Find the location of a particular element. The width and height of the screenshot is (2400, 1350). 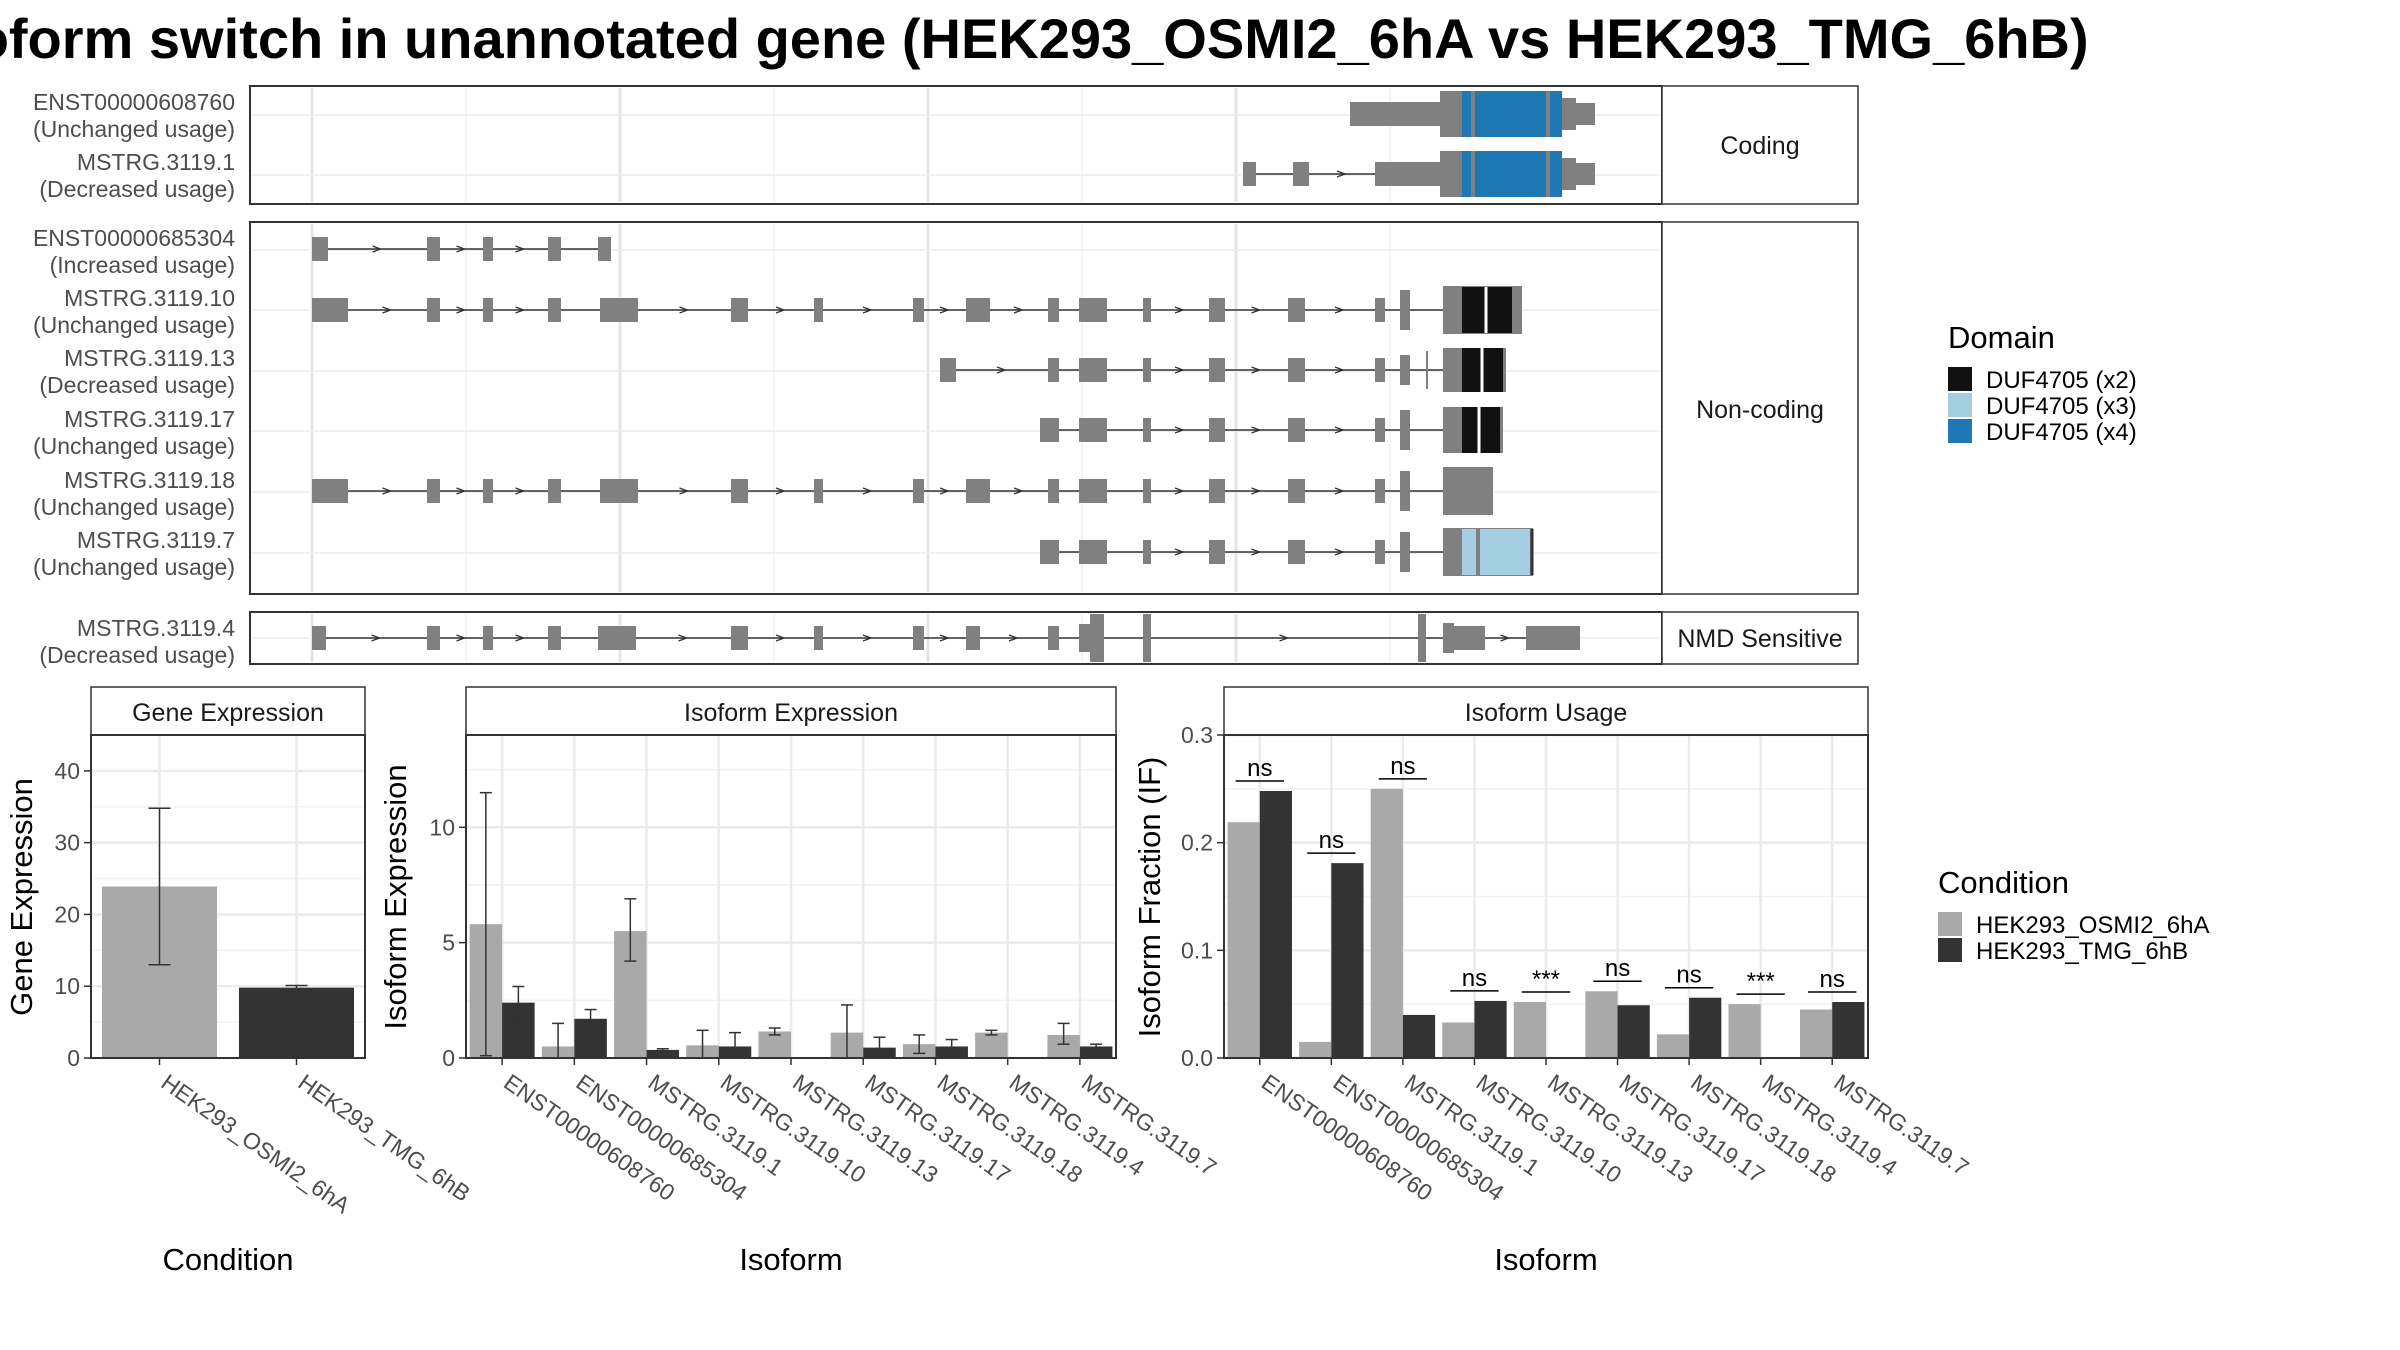

isoform-id-label: MSTRG.3119.18 is located at coordinates (149, 480).